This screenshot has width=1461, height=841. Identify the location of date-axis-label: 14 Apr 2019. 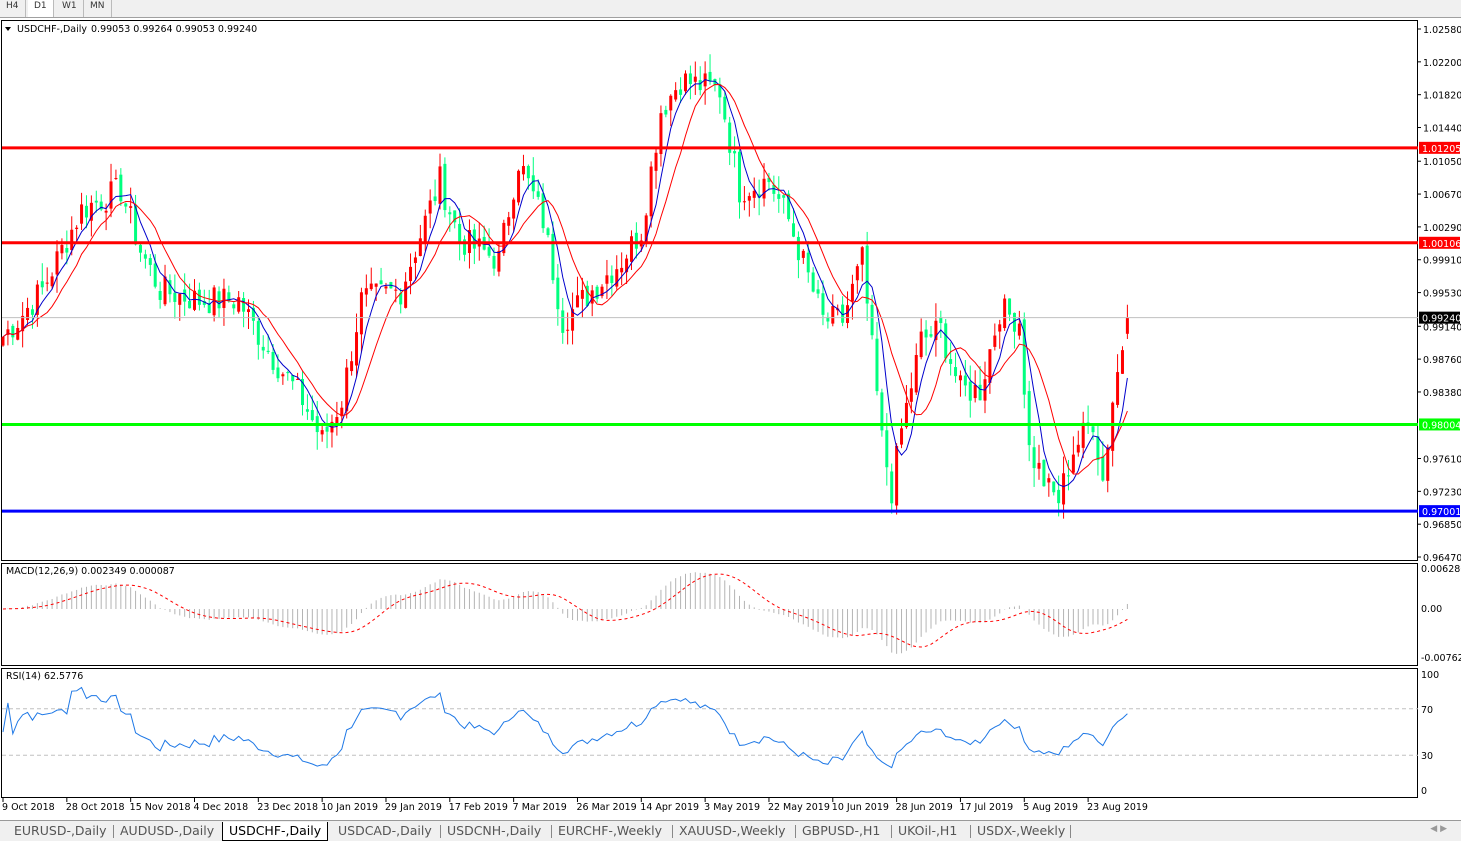
(669, 807).